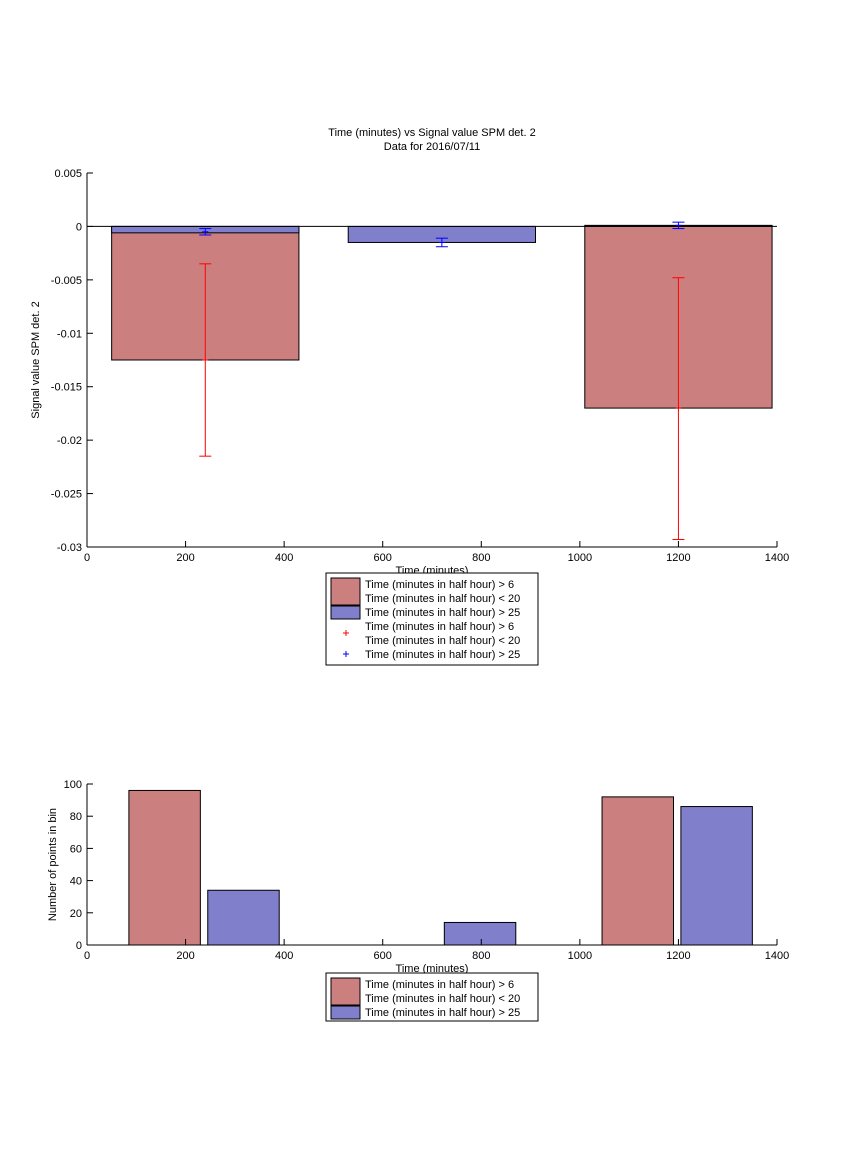 This screenshot has height=1152, width=864. Describe the element at coordinates (439, 585) in the screenshot. I see `chart-1-legend-label-1-1: Time (minutes in half hour) > 6` at that location.